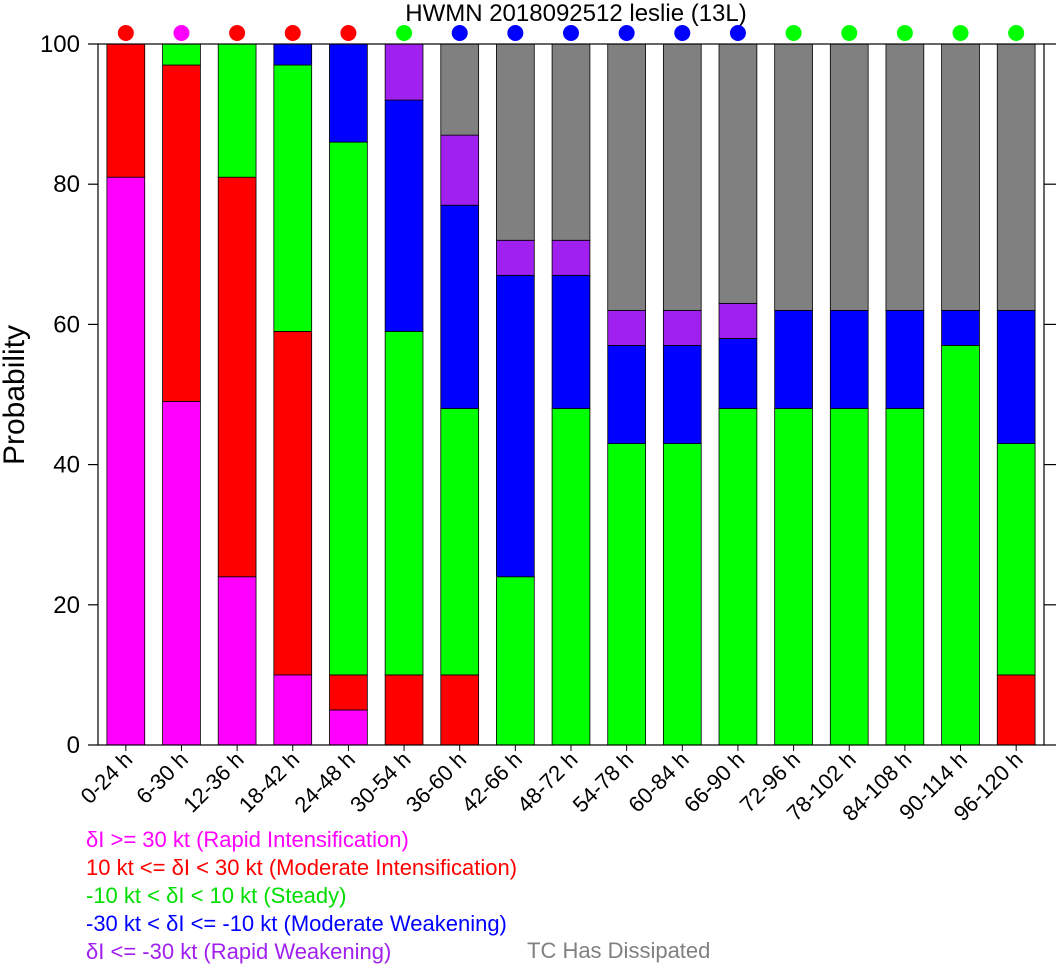  What do you see at coordinates (576, 13) in the screenshot?
I see `chart-title: HWMN 2018092512 leslie (13L)` at bounding box center [576, 13].